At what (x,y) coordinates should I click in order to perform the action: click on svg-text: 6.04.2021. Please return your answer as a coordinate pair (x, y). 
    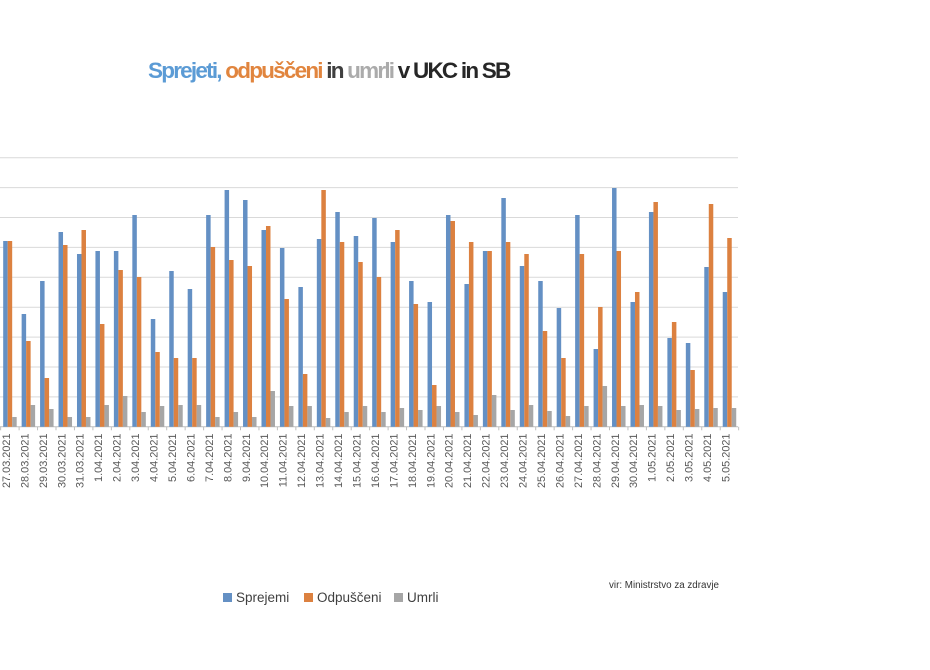
    Looking at the image, I should click on (191, 458).